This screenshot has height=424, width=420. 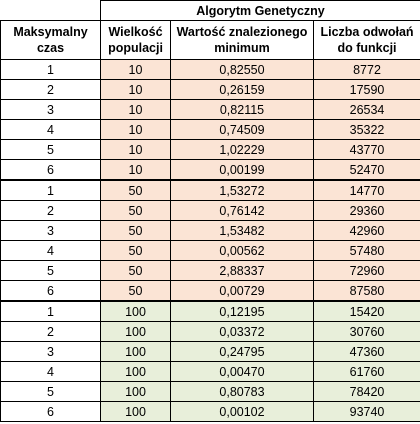 I want to click on cell-minimum: 0,82550, so click(x=242, y=69).